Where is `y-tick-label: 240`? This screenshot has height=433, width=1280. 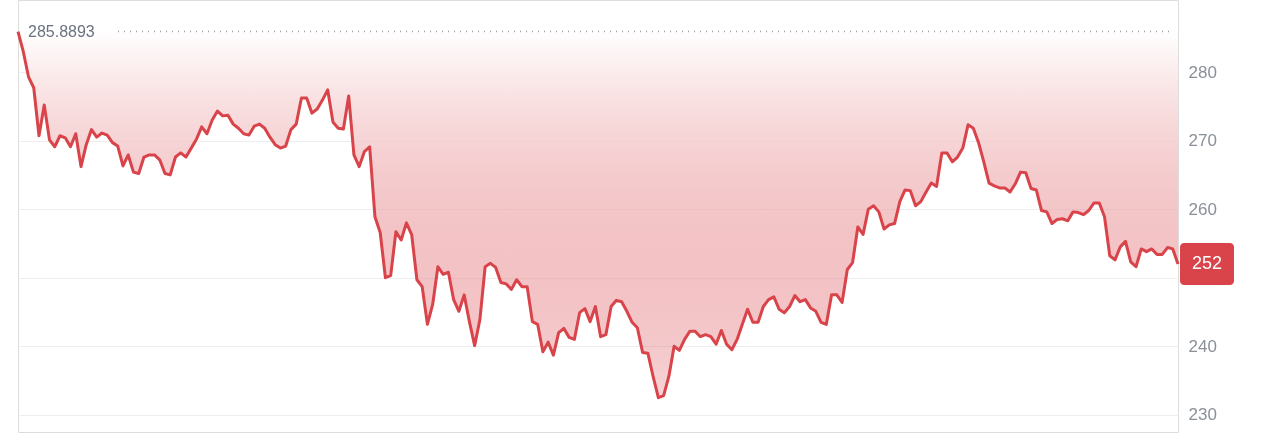
y-tick-label: 240 is located at coordinates (1202, 346).